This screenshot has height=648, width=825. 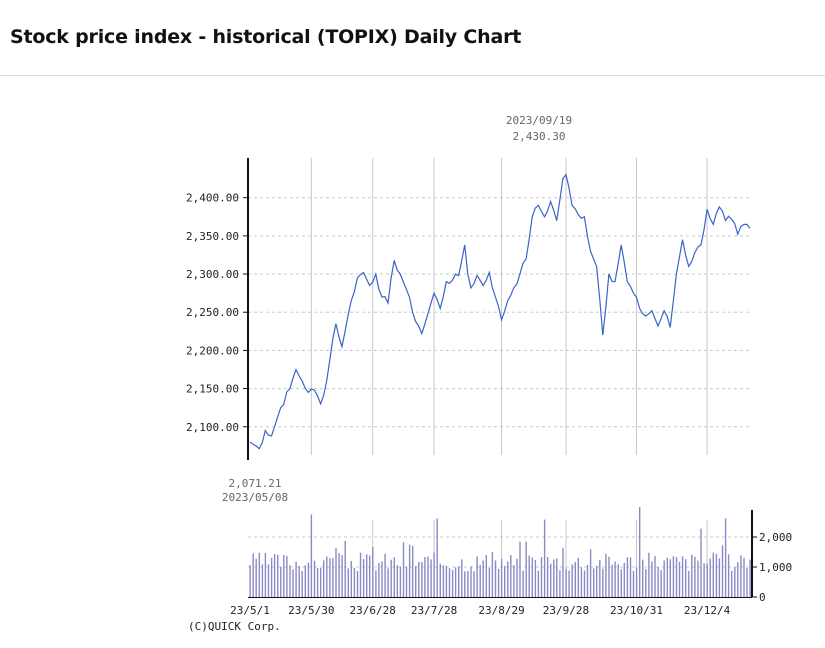 I want to click on volume-axis-labels: 0 1,000 2,000, so click(x=775, y=567).